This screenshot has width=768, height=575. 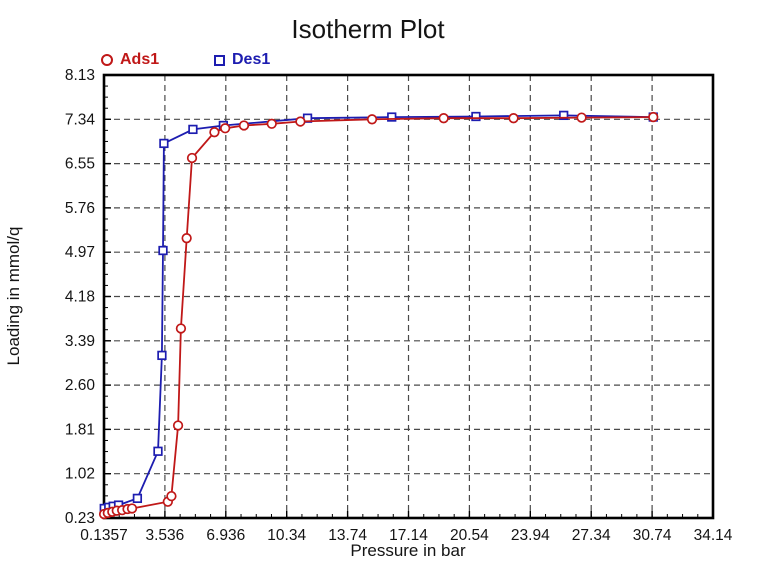 What do you see at coordinates (286, 535) in the screenshot?
I see `x-tick-label: 10.34` at bounding box center [286, 535].